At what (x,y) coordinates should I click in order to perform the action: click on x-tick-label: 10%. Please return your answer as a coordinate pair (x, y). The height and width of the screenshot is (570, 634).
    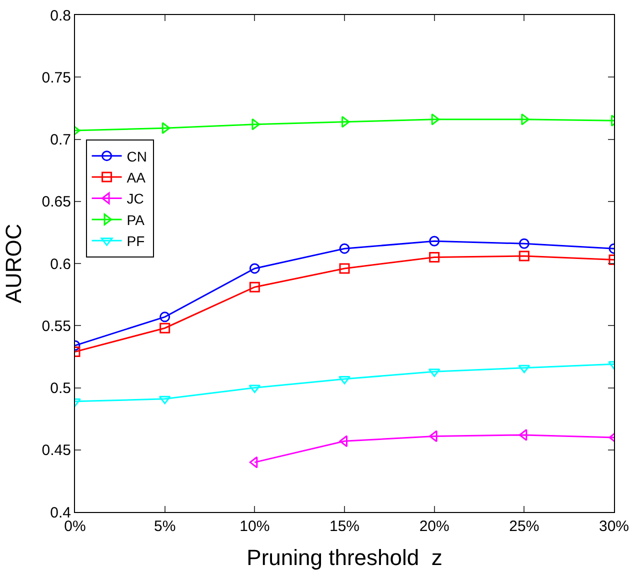
    Looking at the image, I should click on (255, 526).